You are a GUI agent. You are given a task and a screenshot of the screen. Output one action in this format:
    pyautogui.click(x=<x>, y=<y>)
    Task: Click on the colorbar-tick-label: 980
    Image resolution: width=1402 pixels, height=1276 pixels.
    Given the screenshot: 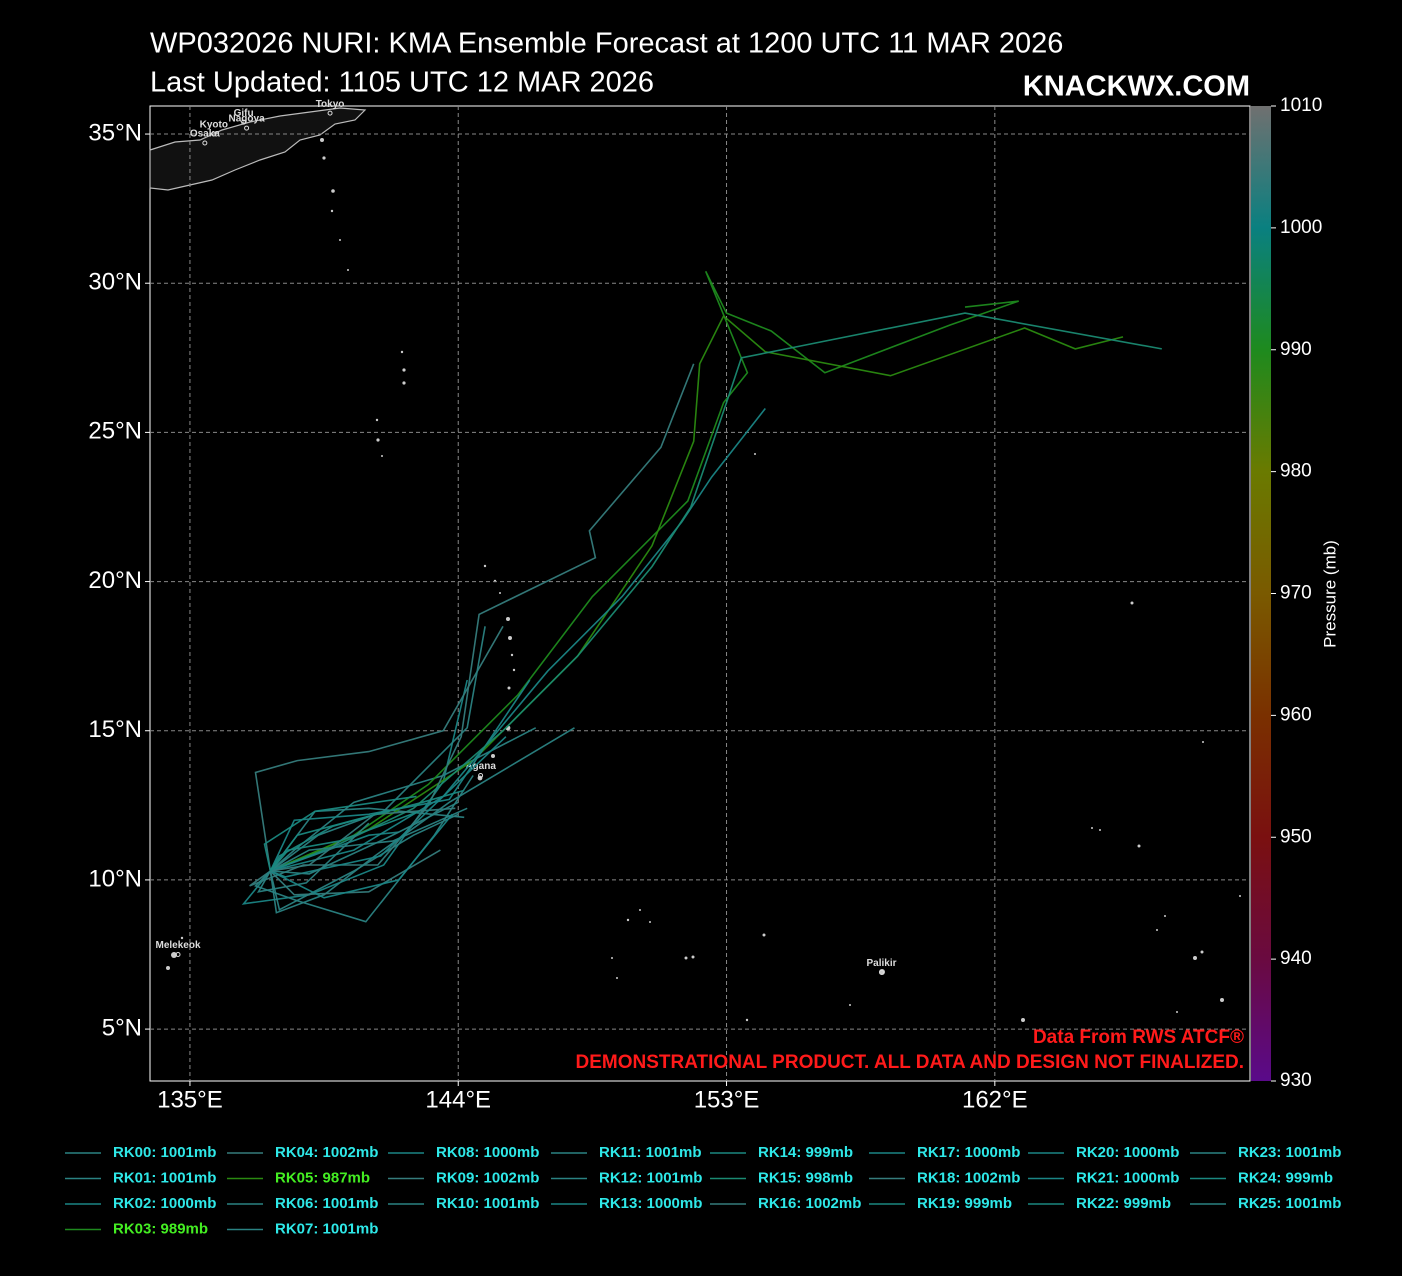 What is the action you would take?
    pyautogui.click(x=1296, y=471)
    